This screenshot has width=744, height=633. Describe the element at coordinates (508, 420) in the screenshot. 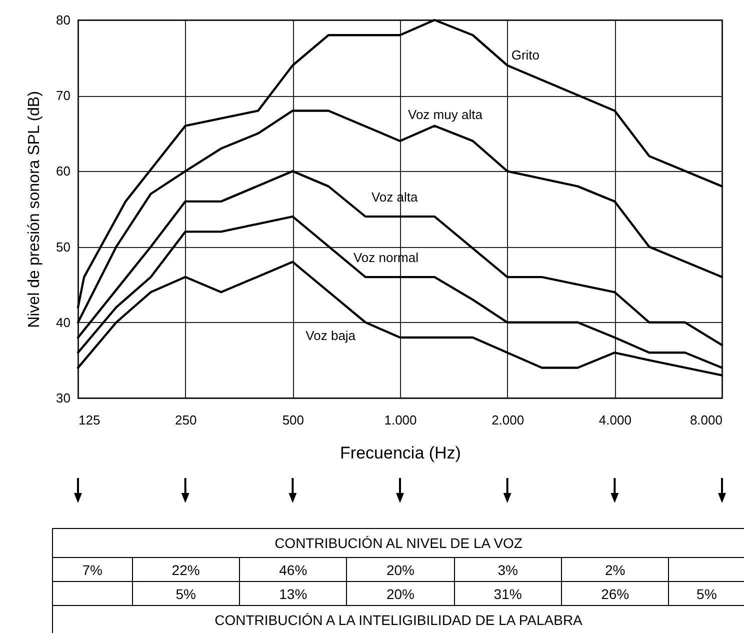

I see `x-tick-label: 2.000` at that location.